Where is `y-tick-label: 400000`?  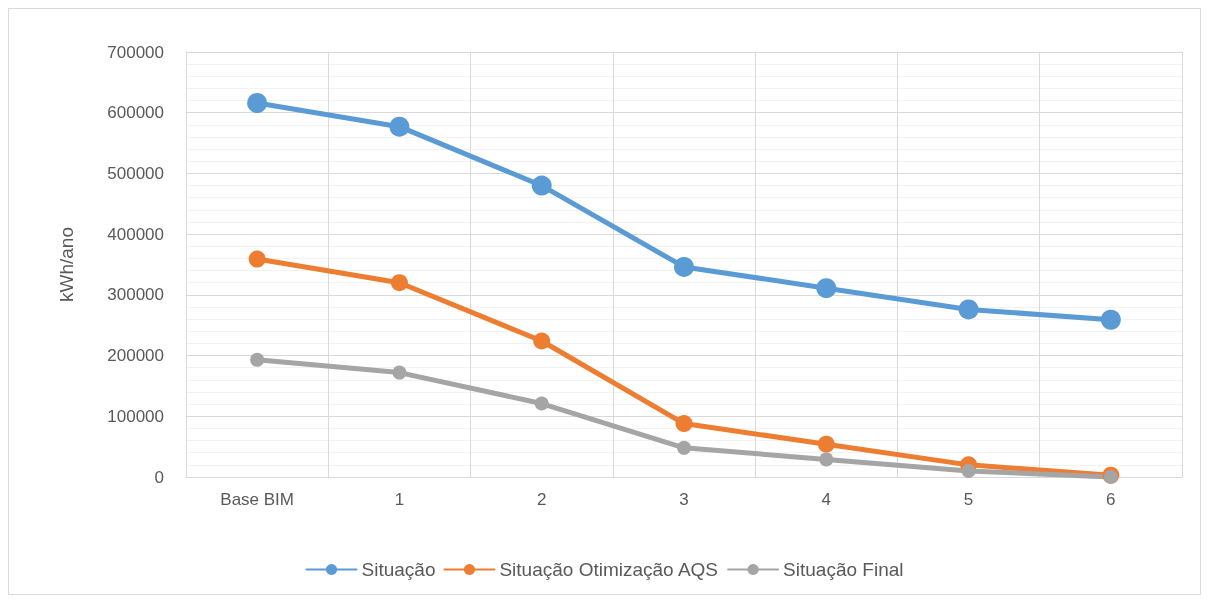 y-tick-label: 400000 is located at coordinates (135, 234).